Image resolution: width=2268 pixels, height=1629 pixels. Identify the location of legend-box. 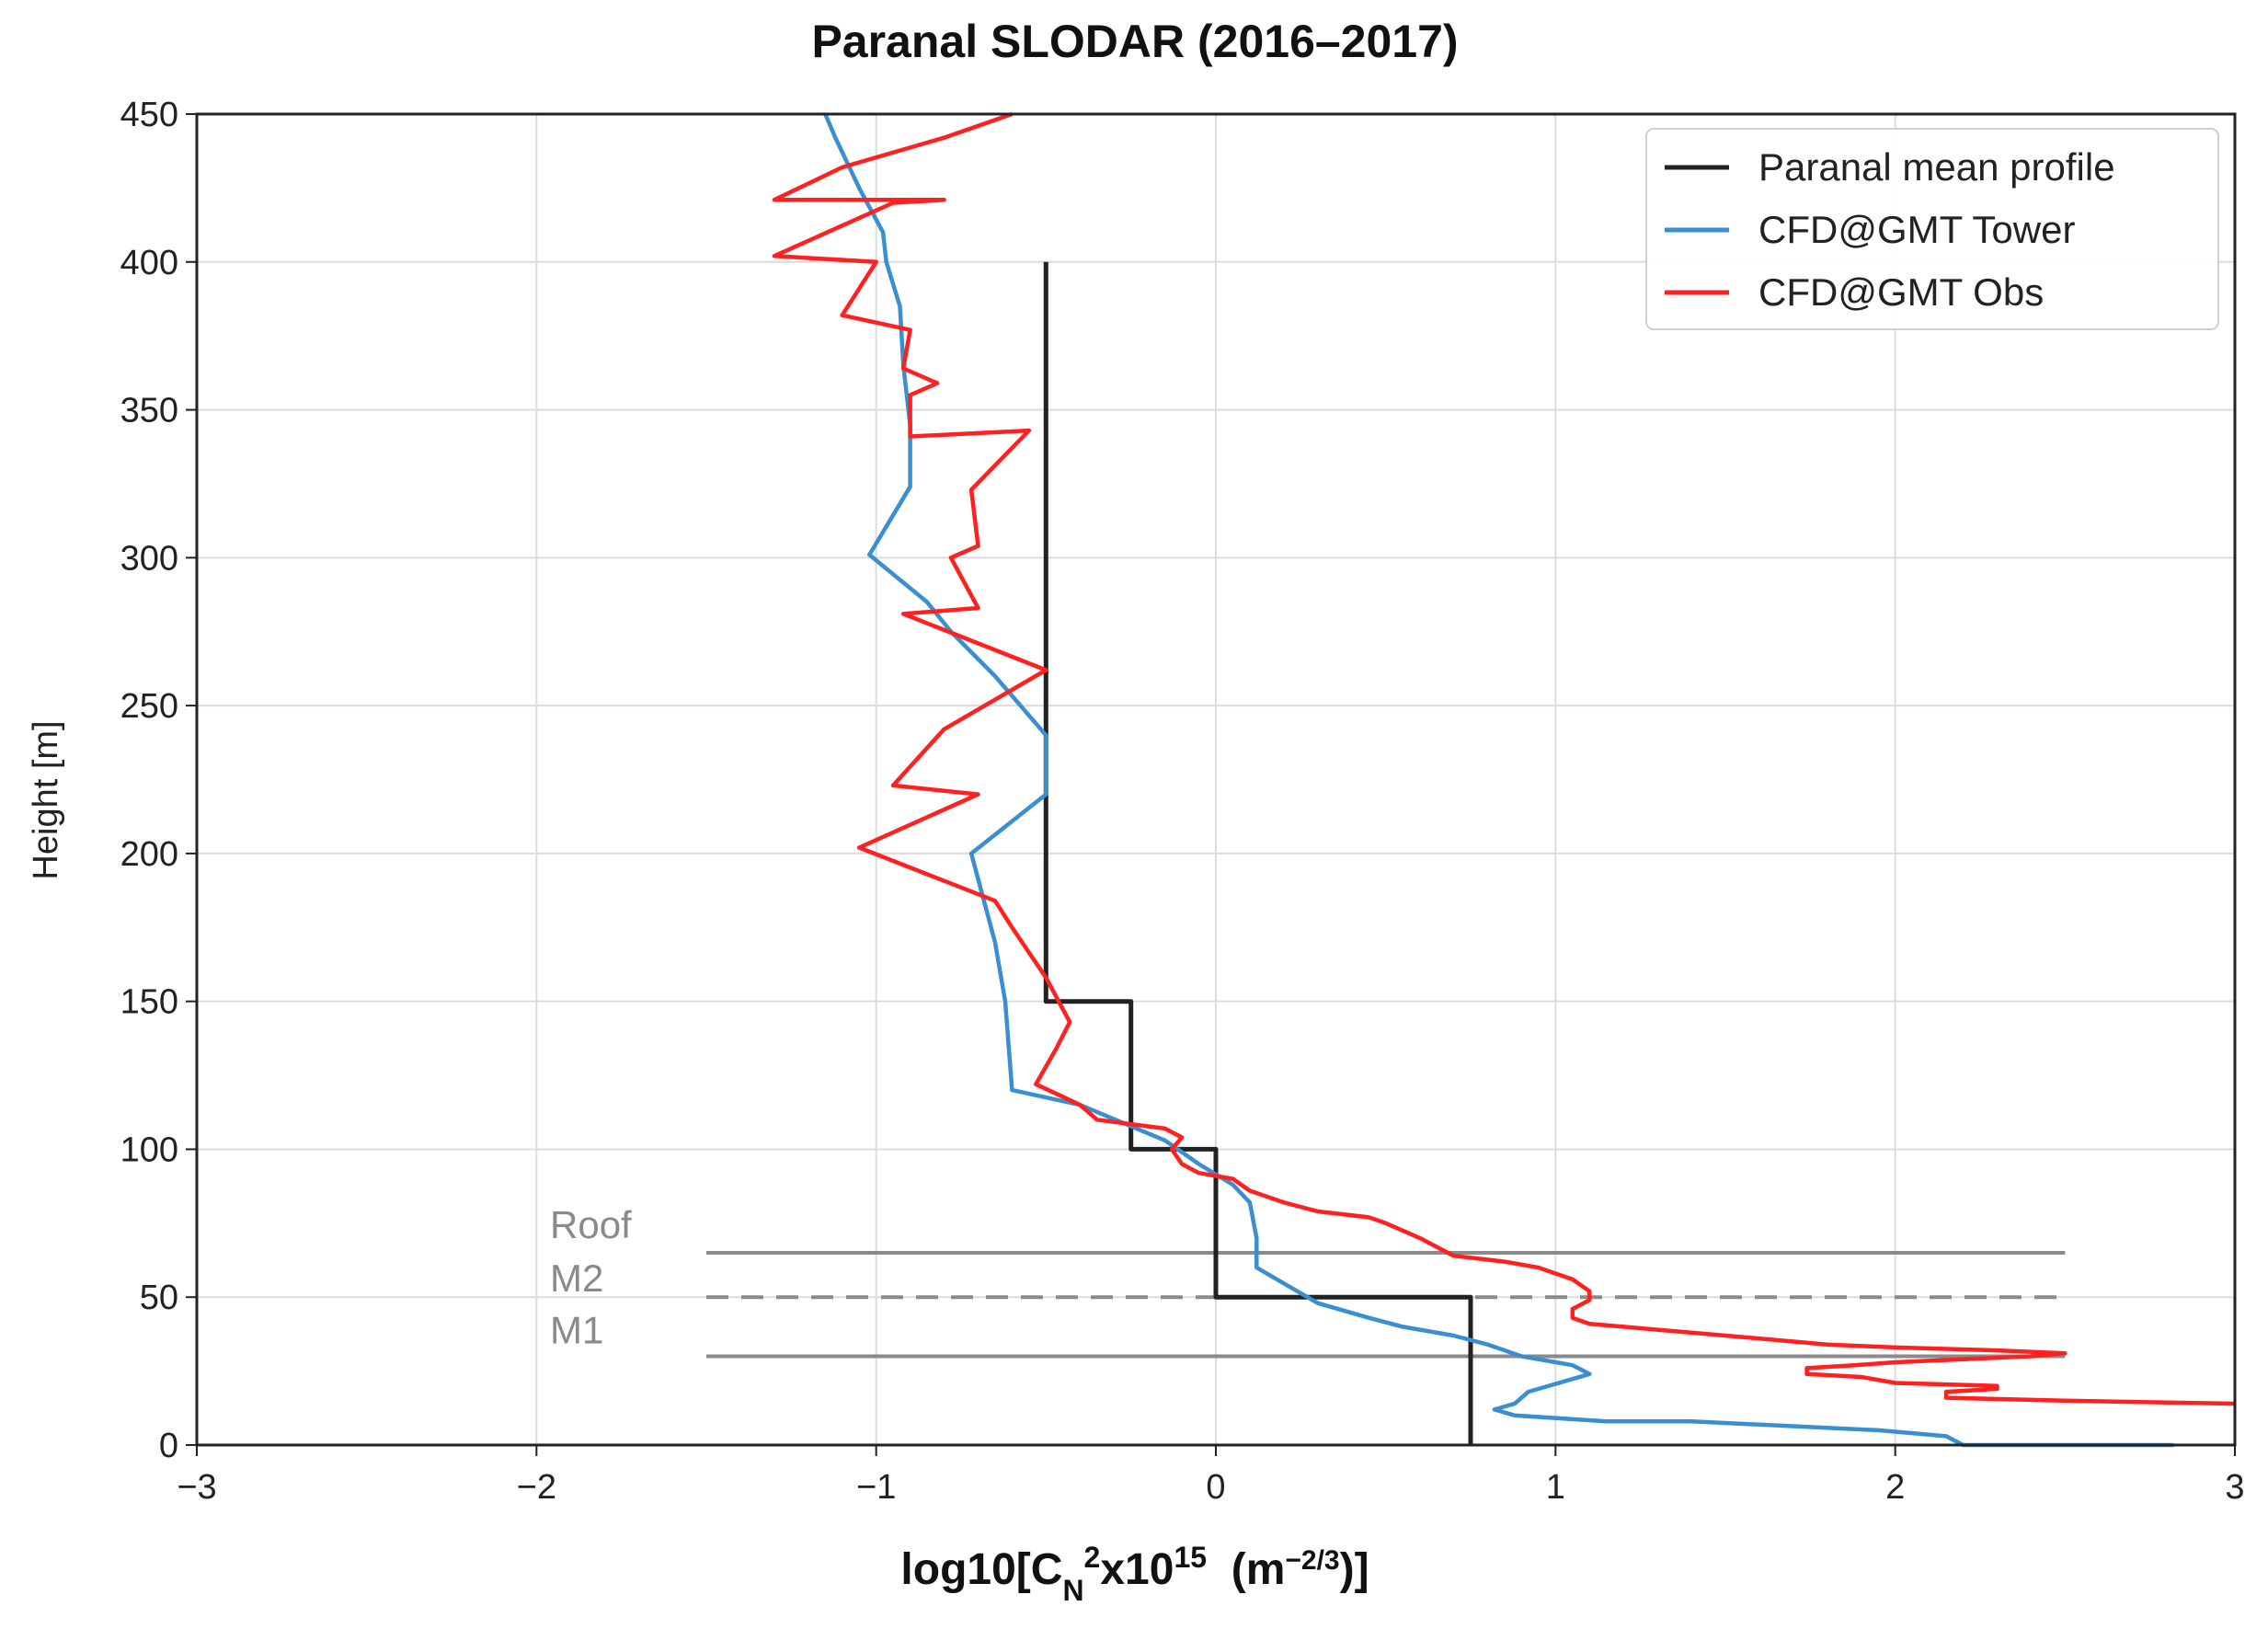
(1932, 229).